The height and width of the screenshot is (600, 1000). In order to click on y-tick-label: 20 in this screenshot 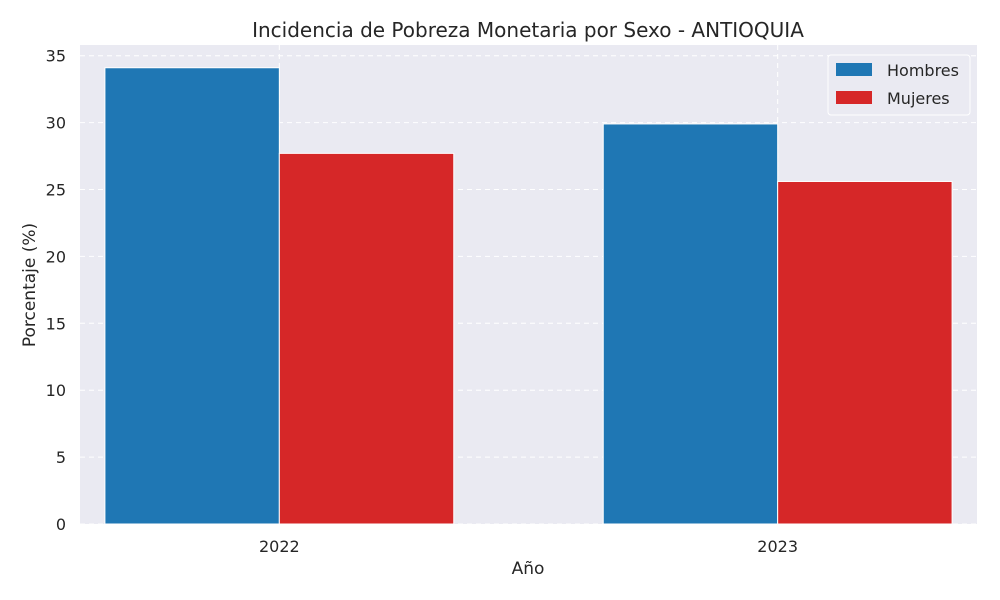, I will do `click(56, 256)`.